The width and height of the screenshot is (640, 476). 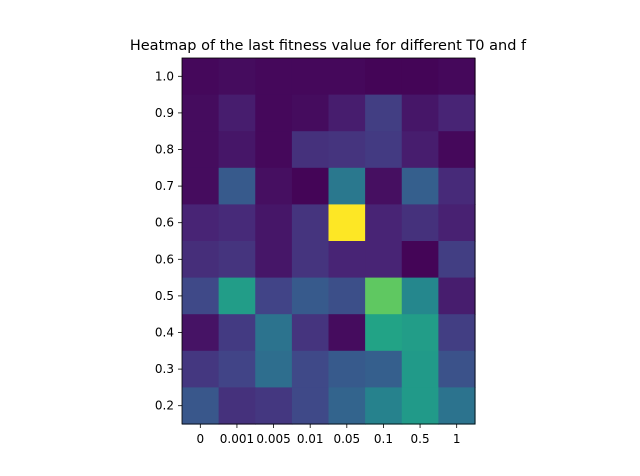 What do you see at coordinates (164, 369) in the screenshot?
I see `y-tick-label: 0.3` at bounding box center [164, 369].